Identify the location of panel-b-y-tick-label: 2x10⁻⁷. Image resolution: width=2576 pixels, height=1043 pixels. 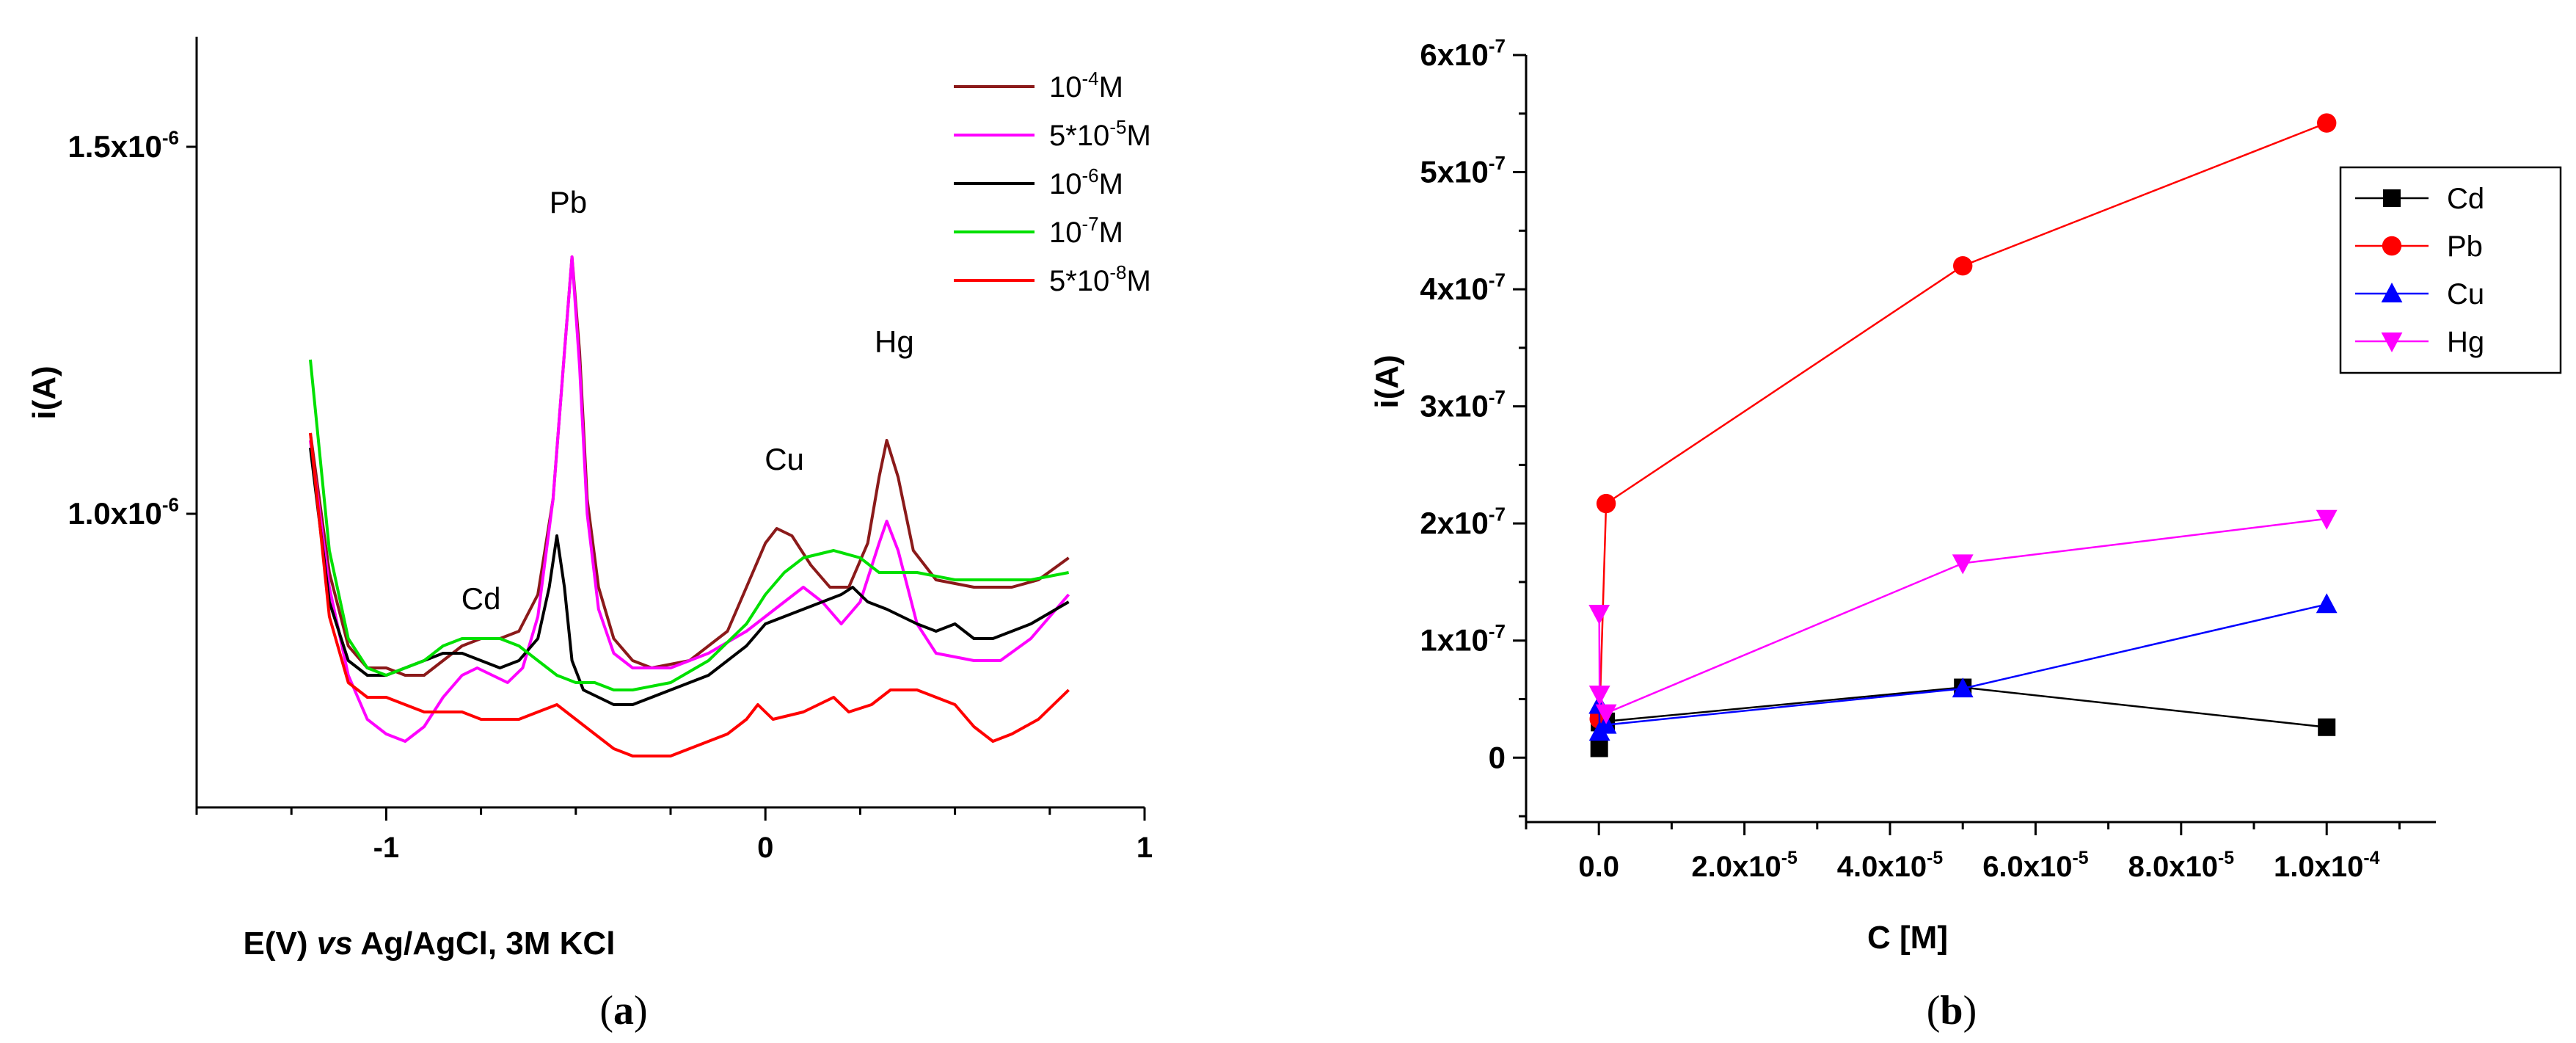
(1463, 522).